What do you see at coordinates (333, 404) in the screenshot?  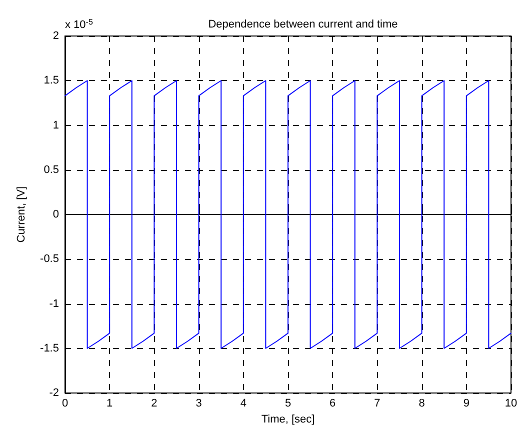 I see `x-tick-label: 6` at bounding box center [333, 404].